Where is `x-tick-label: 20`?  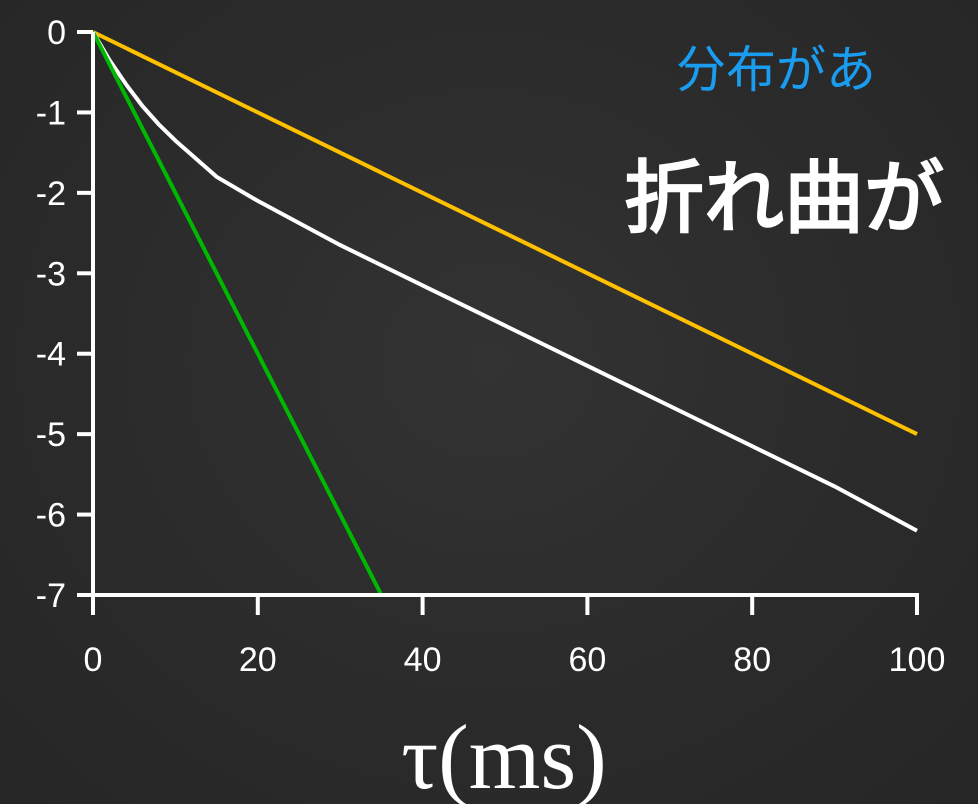 x-tick-label: 20 is located at coordinates (258, 660).